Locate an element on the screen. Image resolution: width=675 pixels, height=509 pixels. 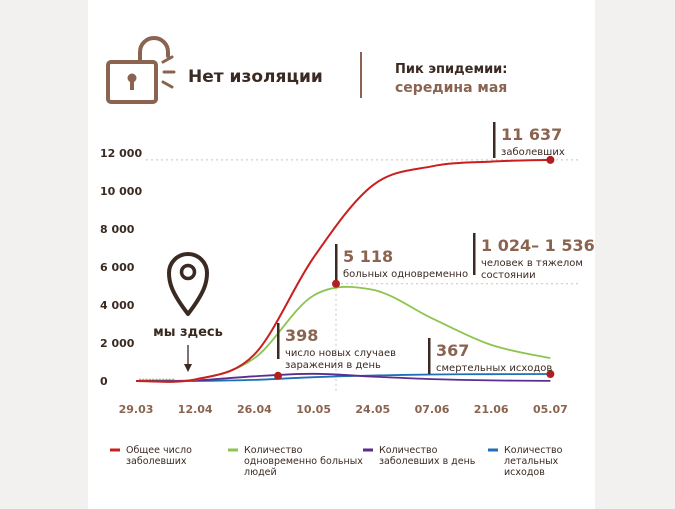
y-tick-label: 10 000 is located at coordinates (121, 191).